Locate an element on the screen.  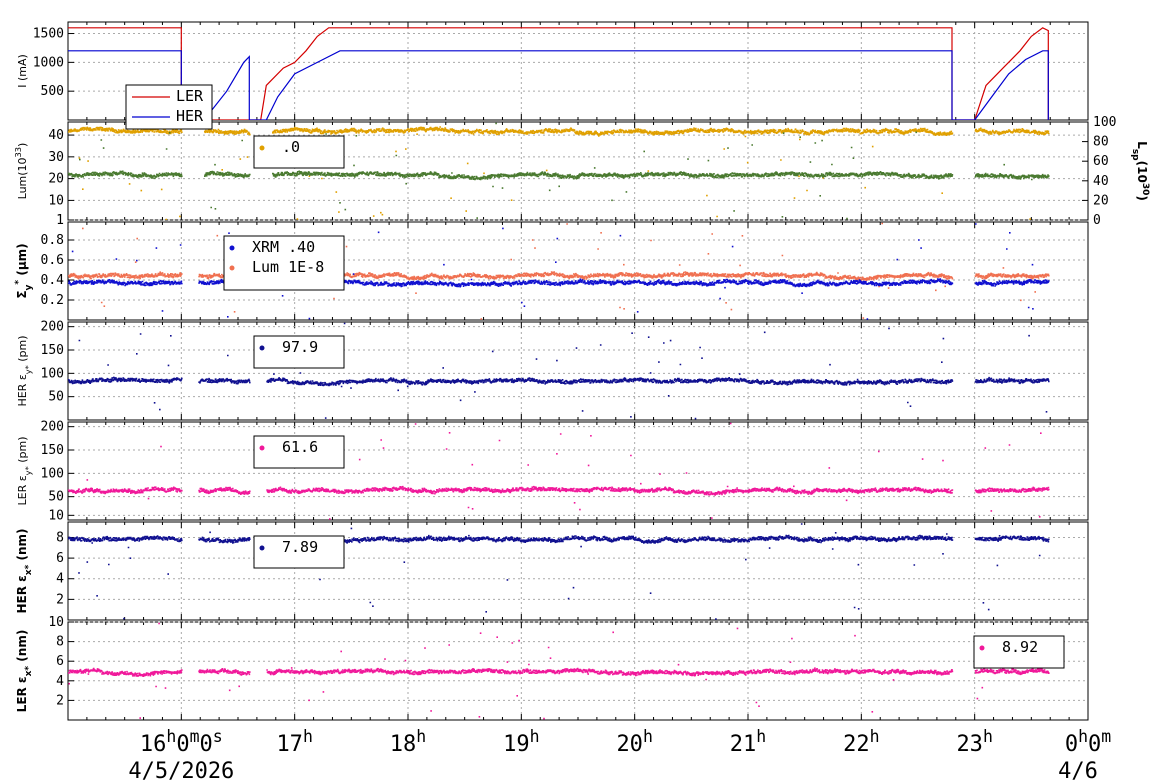
panel-ler_emit_y: 10 50 100 150 200 LER εy* (pm) is located at coordinates (552, 471).